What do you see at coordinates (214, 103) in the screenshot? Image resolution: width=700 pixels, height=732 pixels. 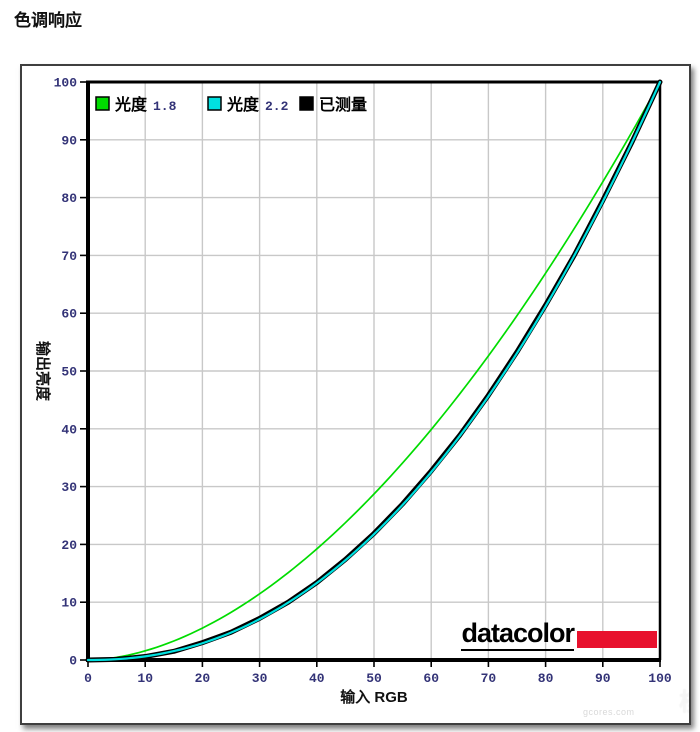 I see `legend-swatch-gamma-2.2` at bounding box center [214, 103].